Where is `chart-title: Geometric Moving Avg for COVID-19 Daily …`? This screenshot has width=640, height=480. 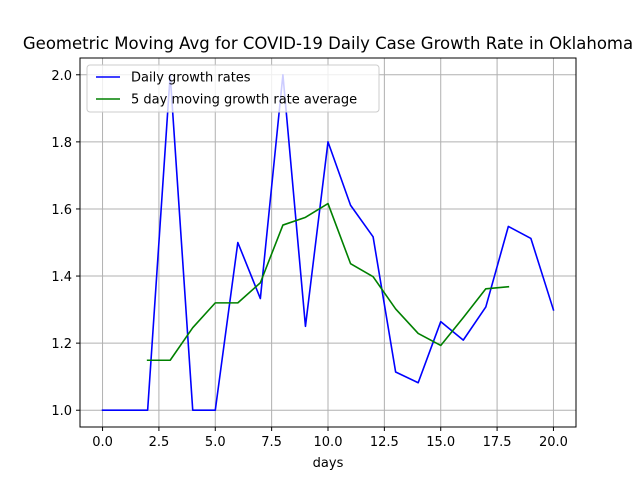
chart-title: Geometric Moving Avg for COVID-19 Daily … is located at coordinates (328, 43).